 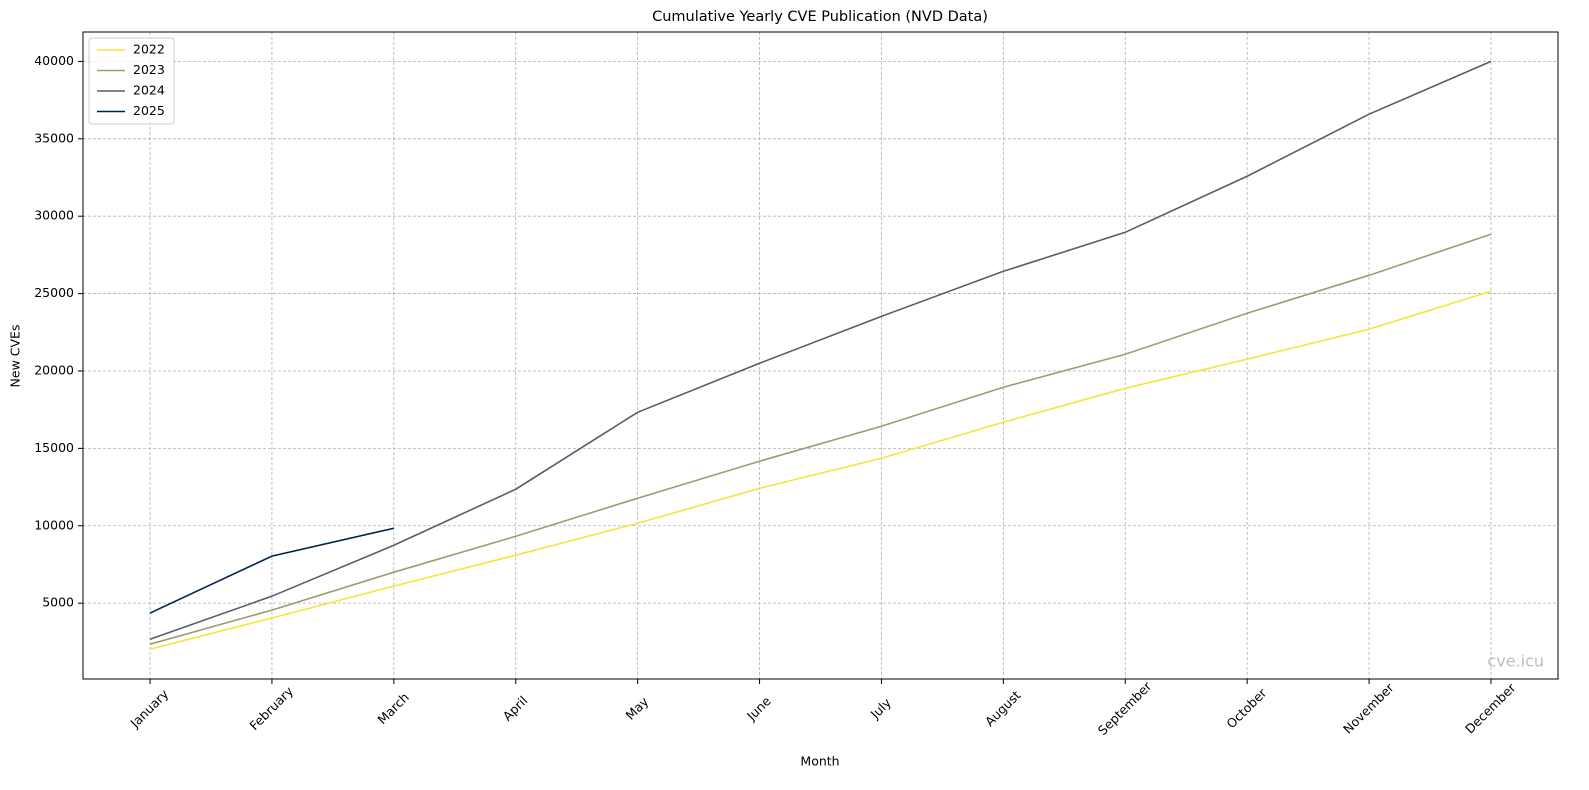 What do you see at coordinates (1490, 707) in the screenshot?
I see `x-tick-label: December` at bounding box center [1490, 707].